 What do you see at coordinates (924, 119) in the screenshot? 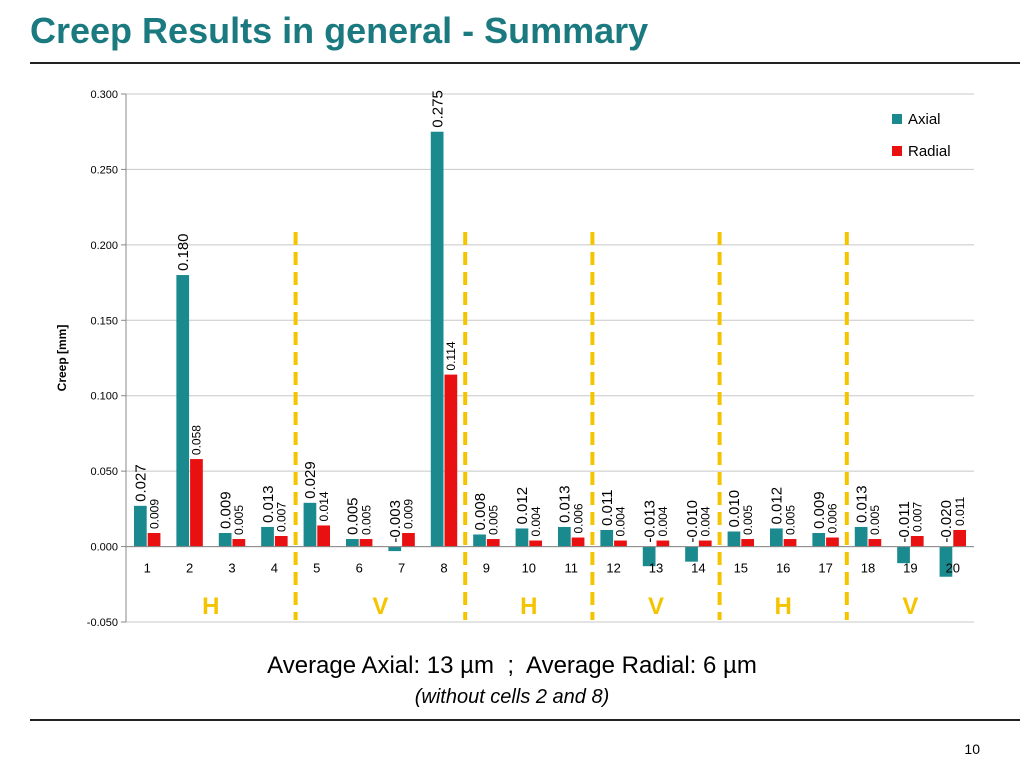
I see `legend-entry-axial: Axial` at bounding box center [924, 119].